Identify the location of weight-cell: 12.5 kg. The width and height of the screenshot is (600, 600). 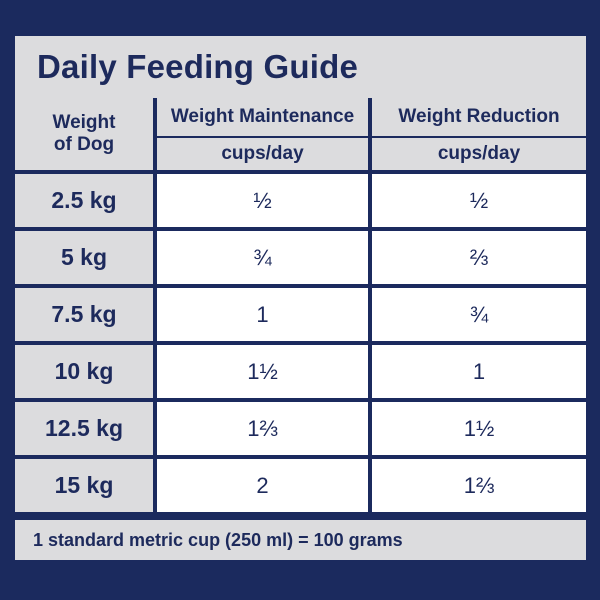
(86, 427).